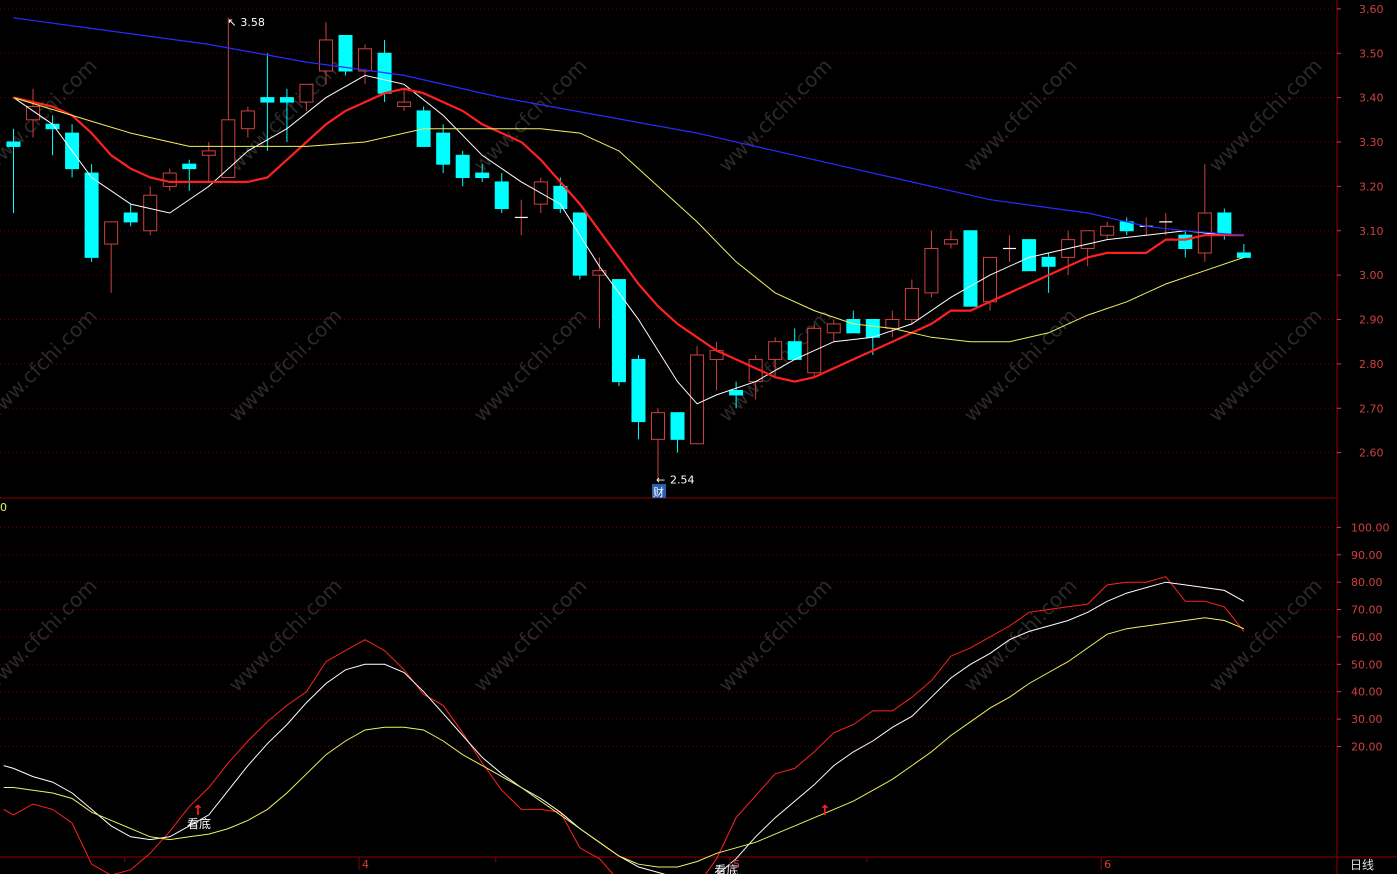 This screenshot has width=1397, height=874. What do you see at coordinates (1371, 142) in the screenshot?
I see `price-tick-label: 3.30` at bounding box center [1371, 142].